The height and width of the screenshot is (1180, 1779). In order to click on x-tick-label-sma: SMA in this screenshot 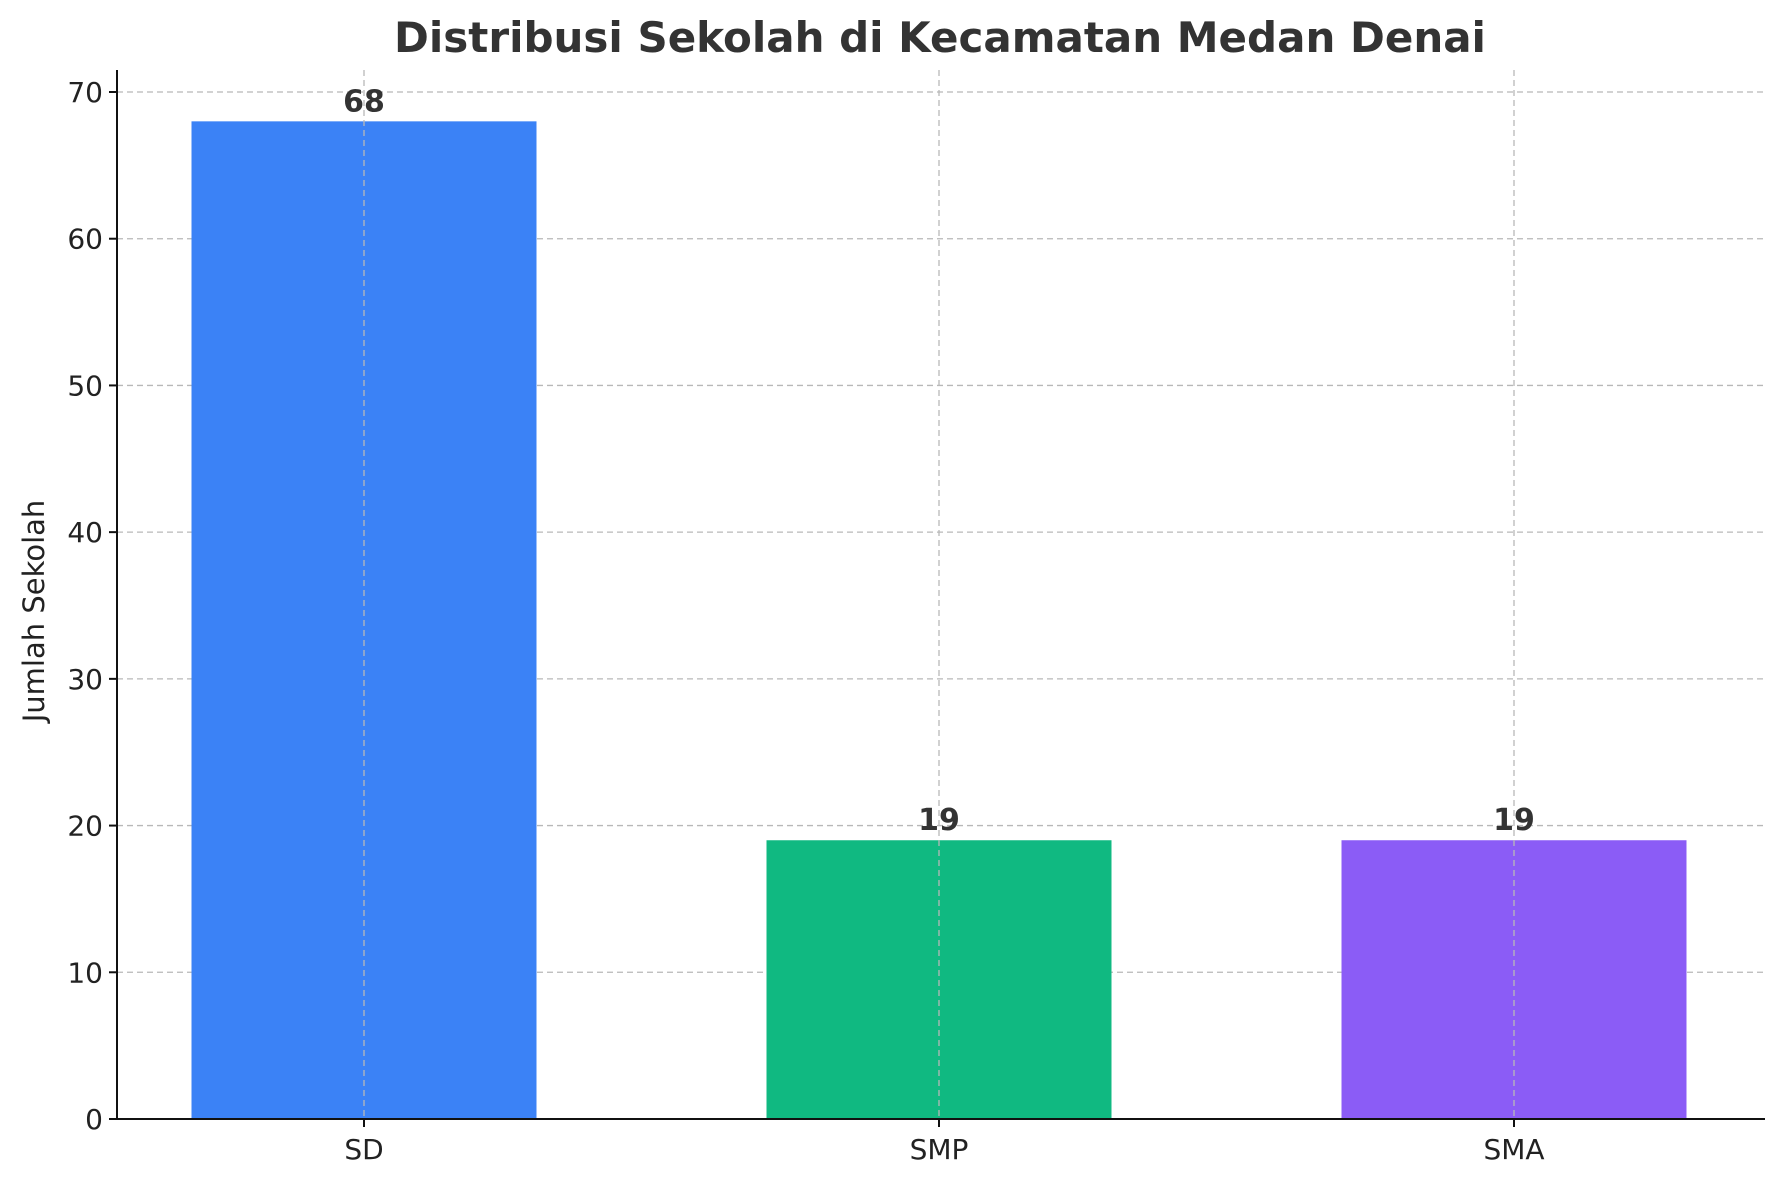, I will do `click(1513, 1149)`.